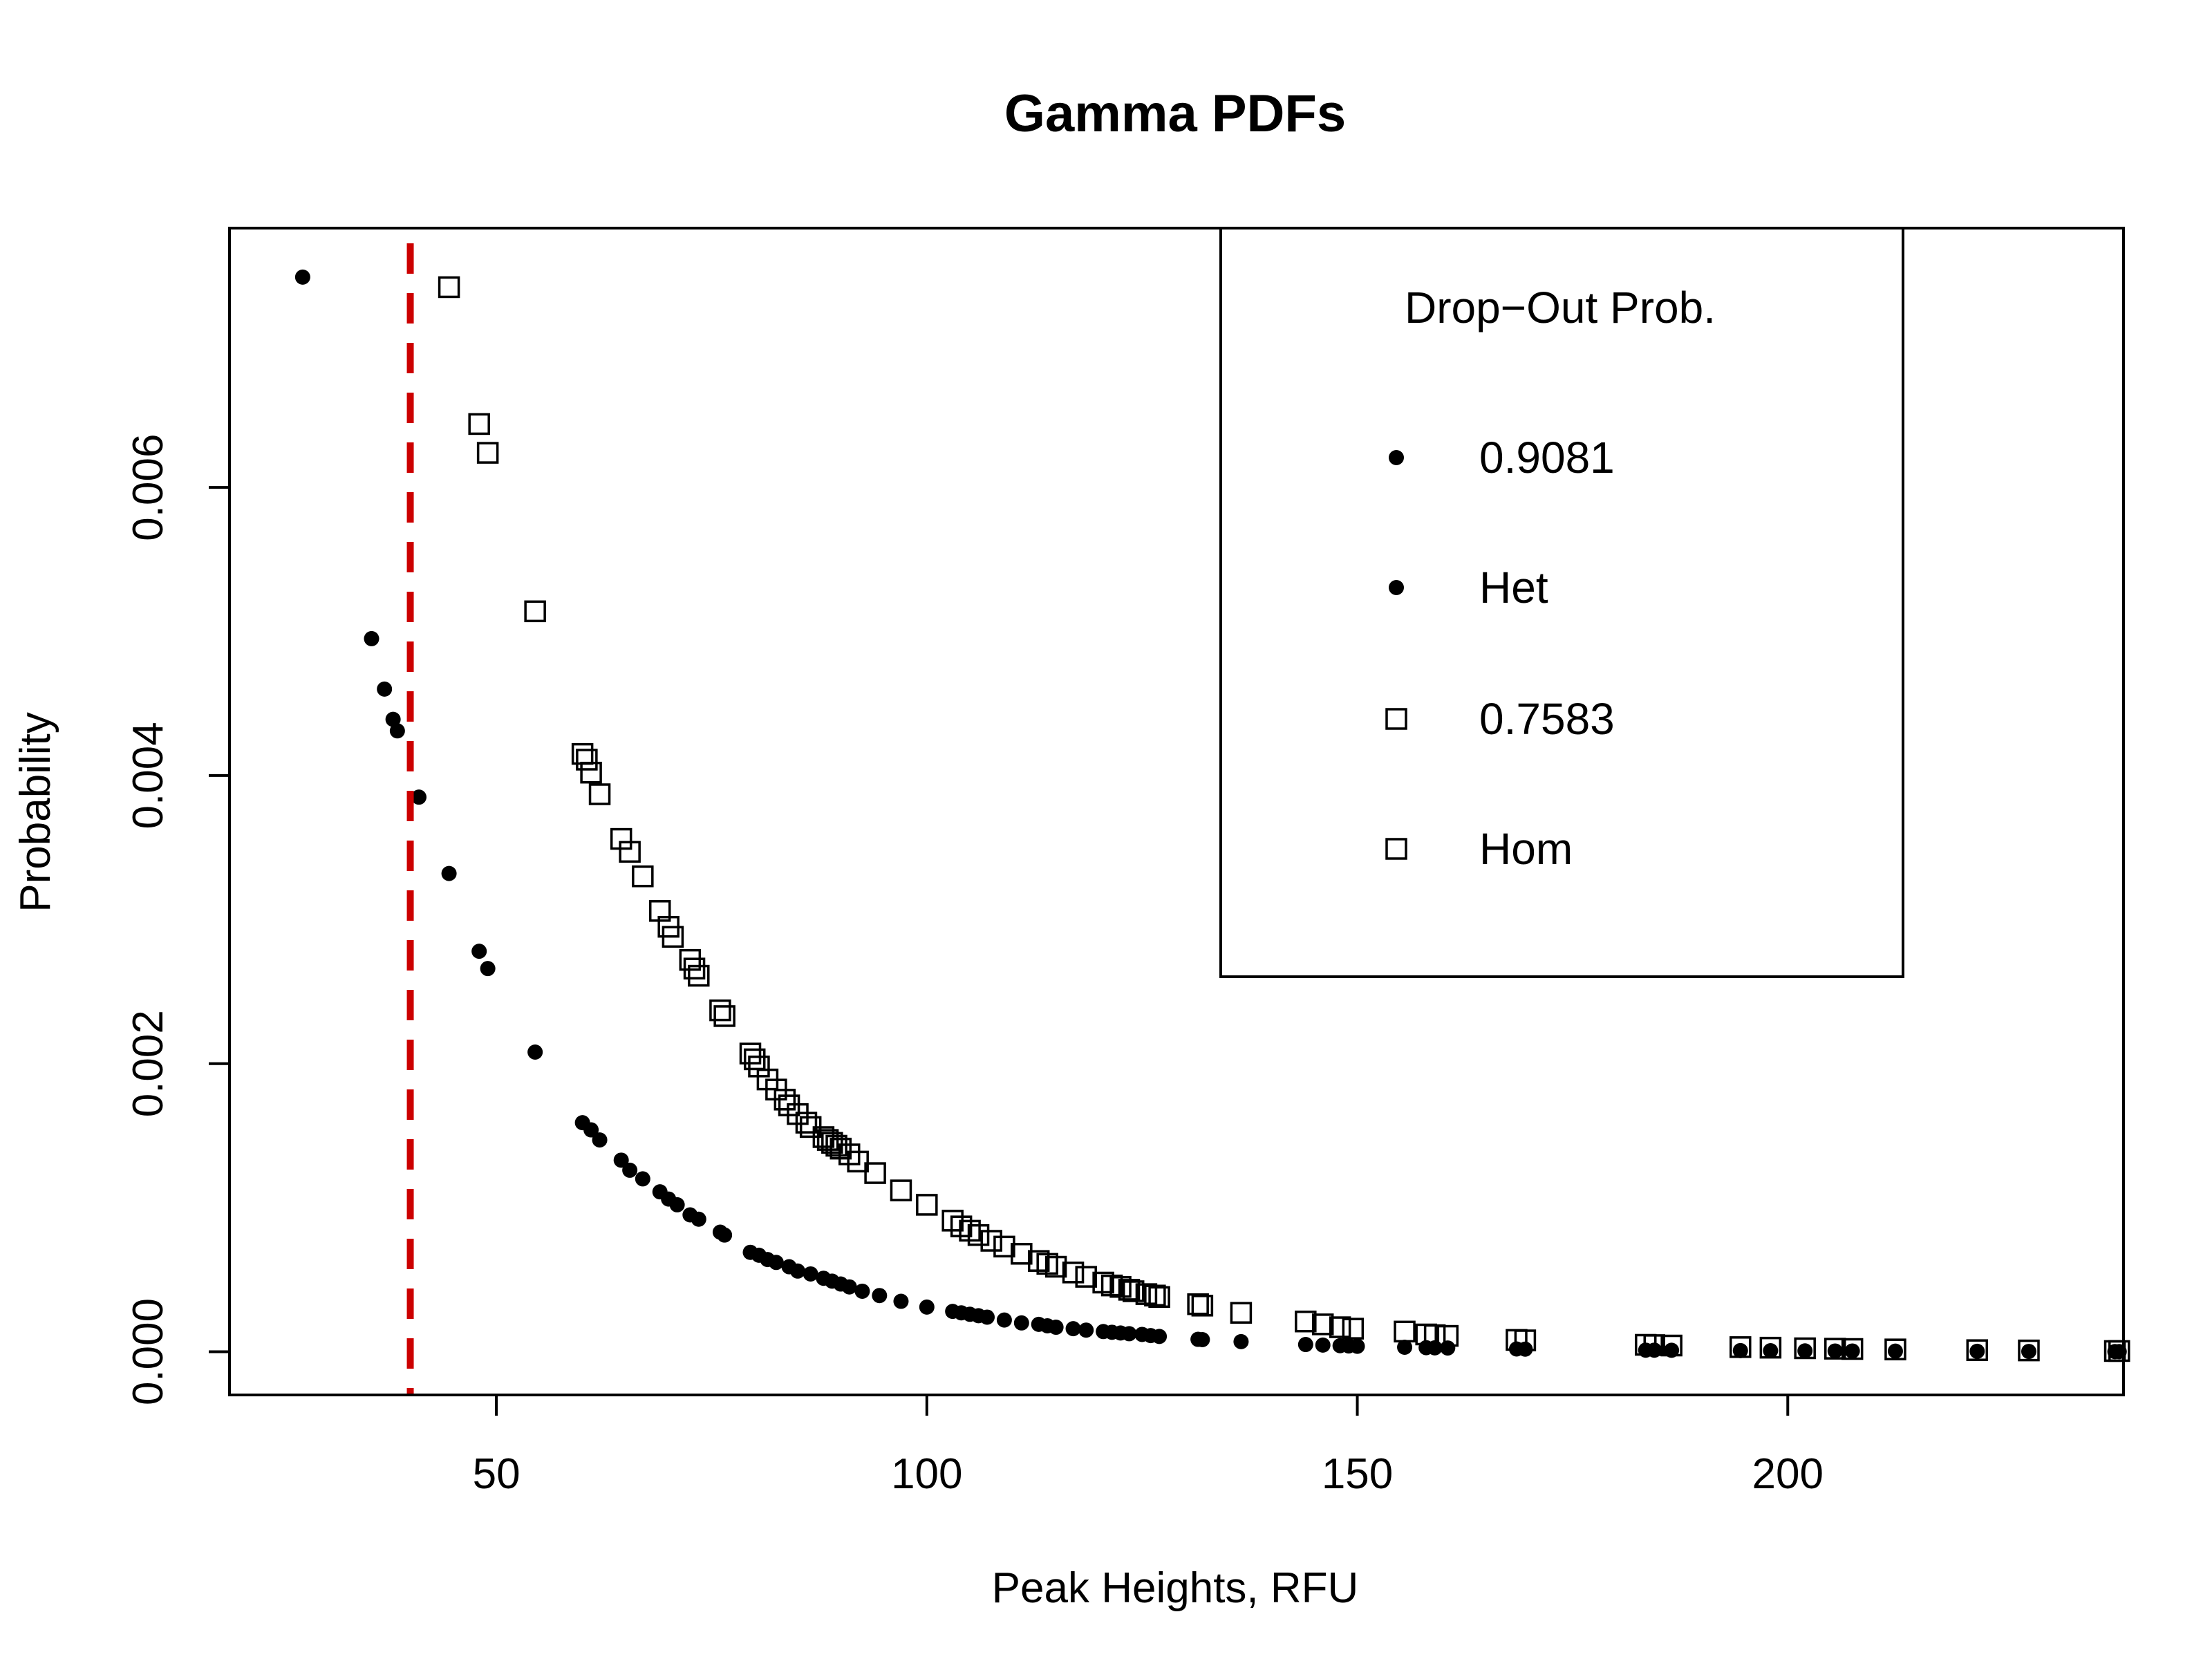 The height and width of the screenshot is (1659, 2212). What do you see at coordinates (1513, 588) in the screenshot?
I see `legend-entry-label: Het` at bounding box center [1513, 588].